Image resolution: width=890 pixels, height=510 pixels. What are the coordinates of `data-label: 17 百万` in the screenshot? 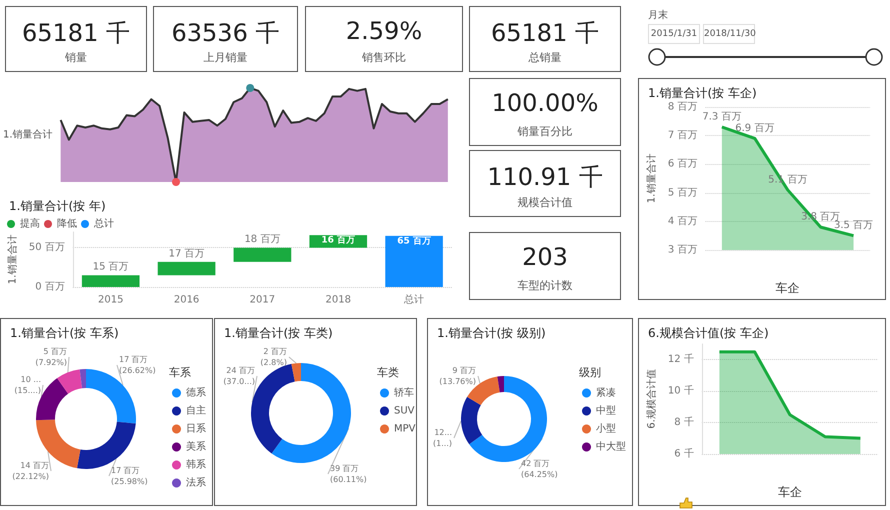 It's located at (186, 254).